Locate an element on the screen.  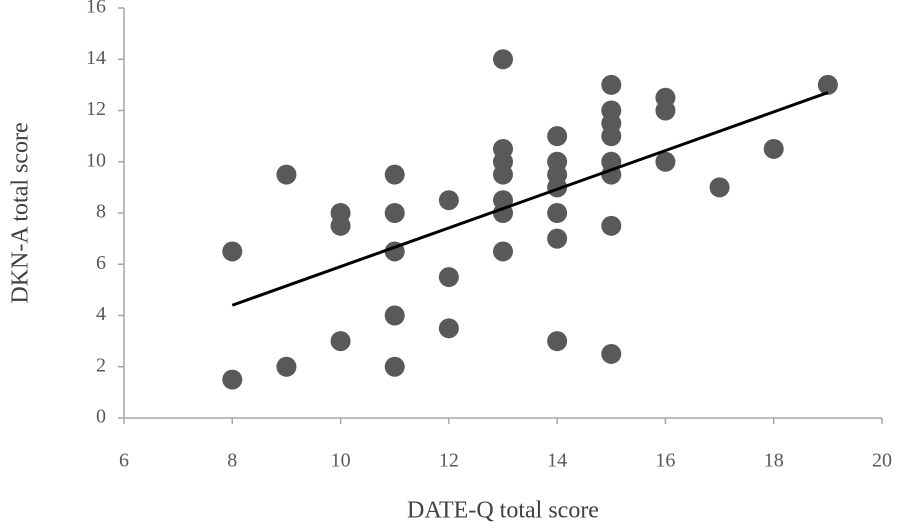
y-axis-title: DKN-A total score is located at coordinates (21, 212).